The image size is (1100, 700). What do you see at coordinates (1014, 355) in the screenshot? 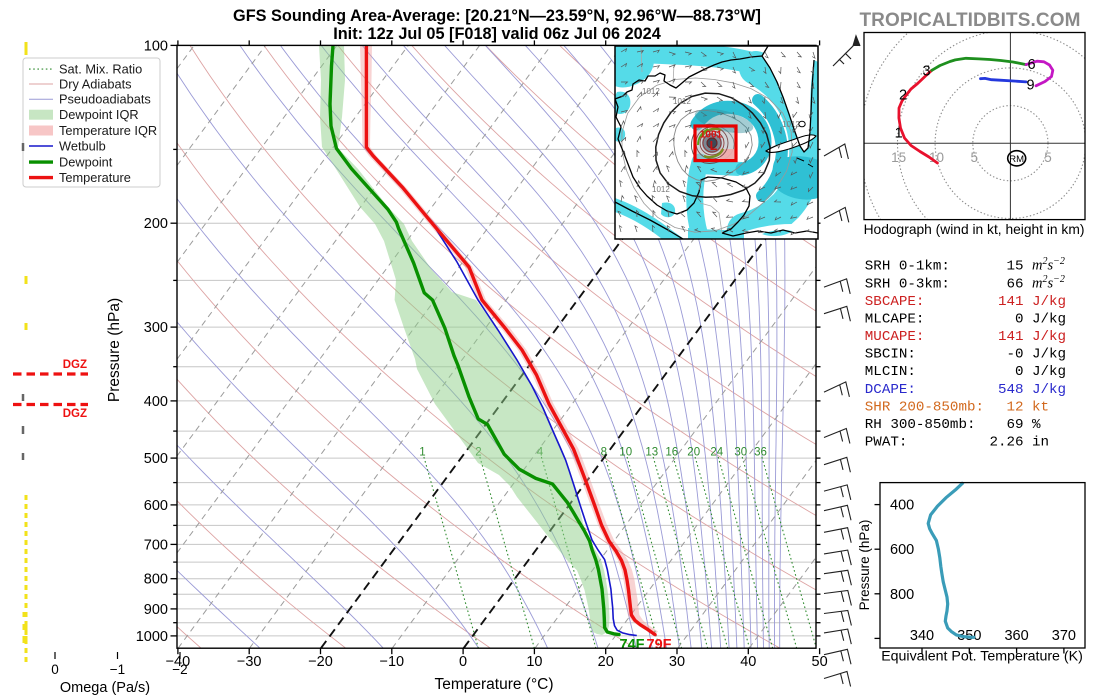
I see `svg-text: -0` at bounding box center [1014, 355].